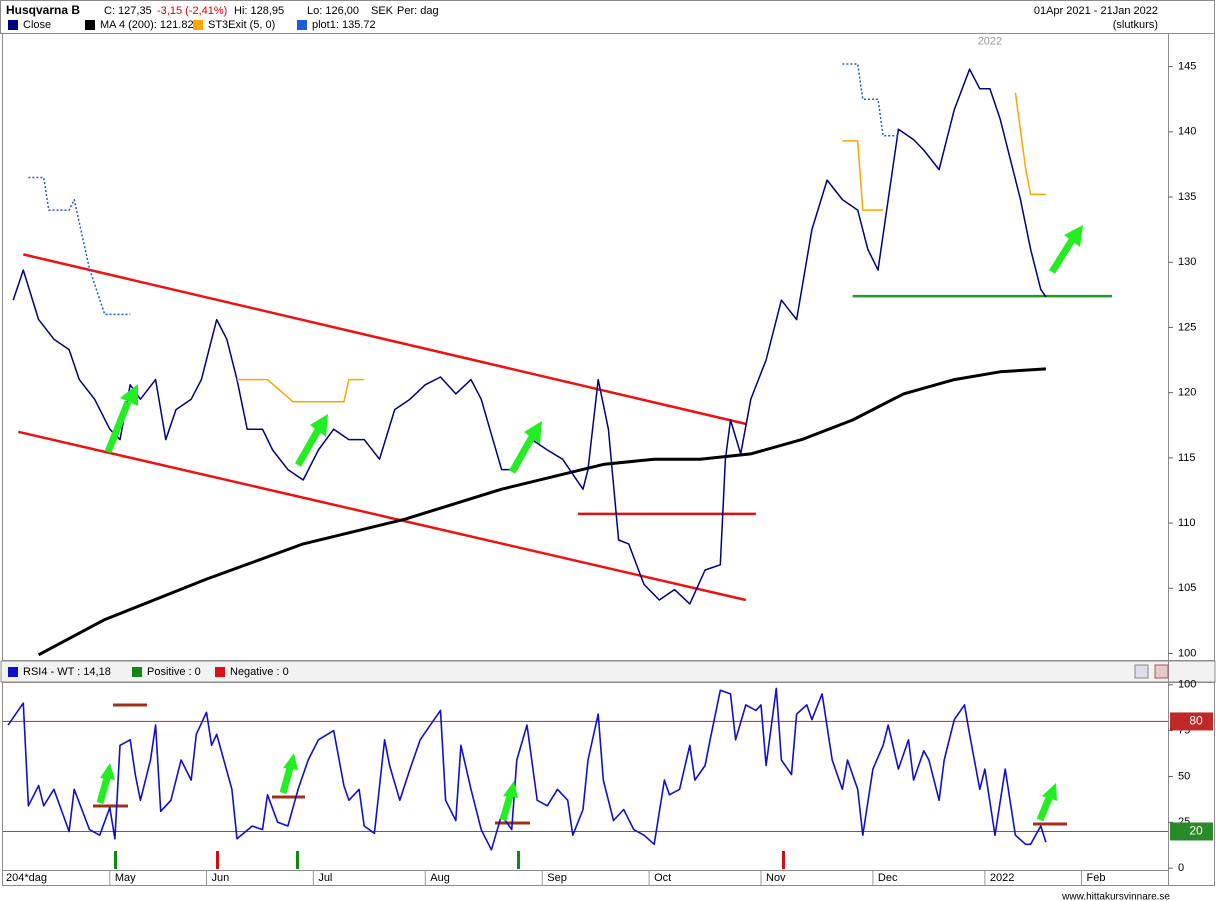 This screenshot has width=1216, height=901. Describe the element at coordinates (333, 11) in the screenshot. I see `low-text: Lo: 126,00` at that location.